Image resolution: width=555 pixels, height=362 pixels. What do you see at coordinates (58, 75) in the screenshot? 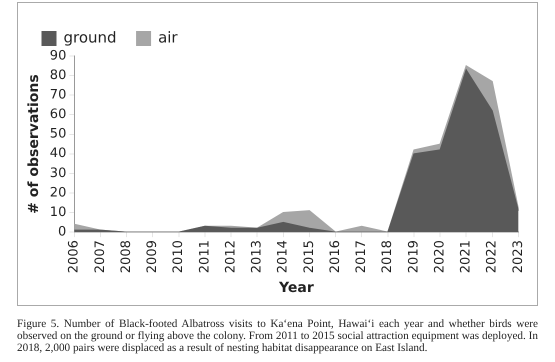
I see `y-tick-label: 80` at bounding box center [58, 75].